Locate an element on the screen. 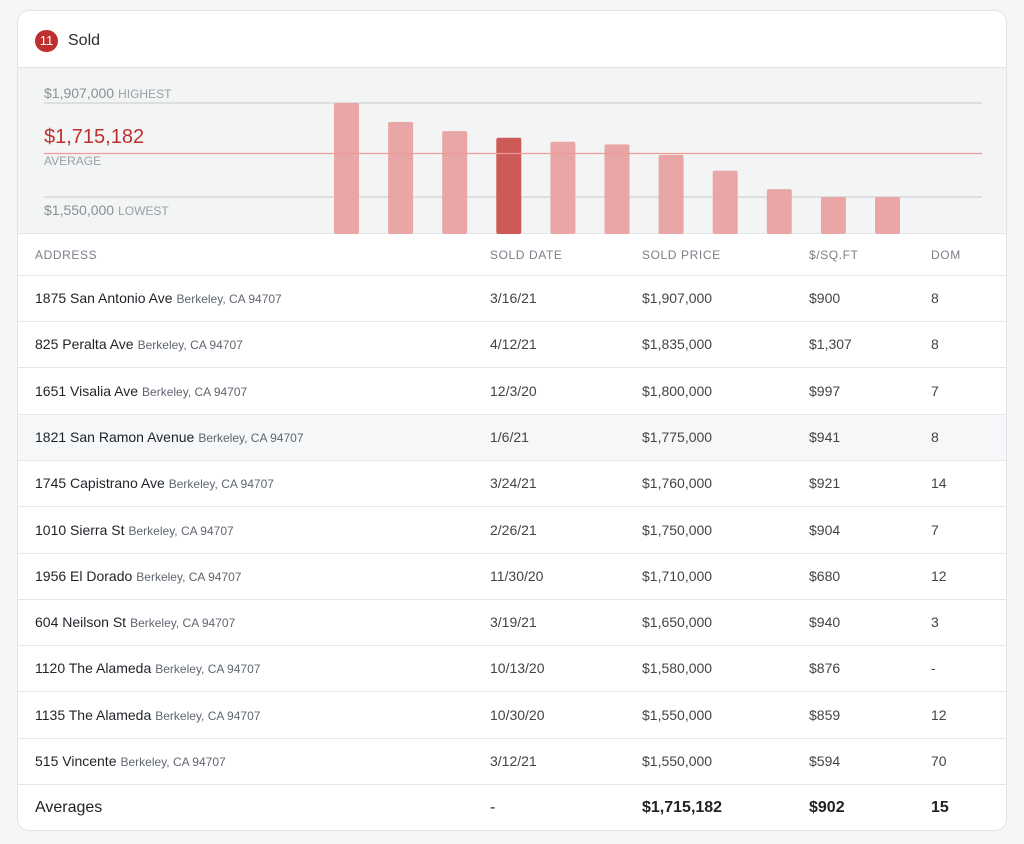 This screenshot has width=1024, height=844. sold-price-cell: $1,775,000 is located at coordinates (677, 436).